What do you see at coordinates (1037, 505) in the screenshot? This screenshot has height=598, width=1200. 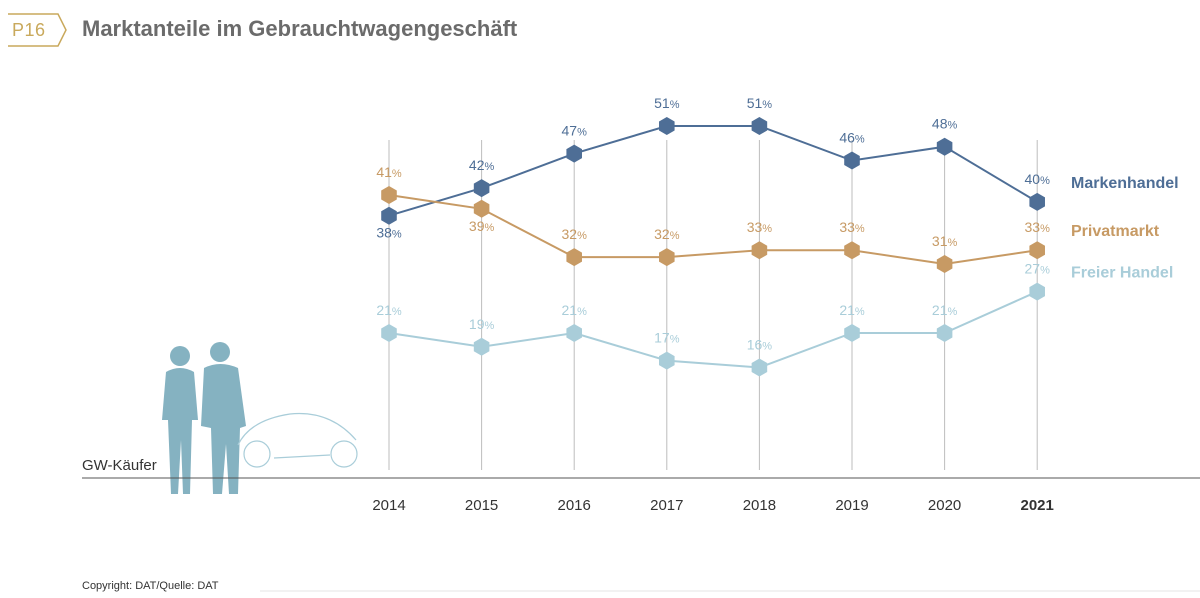 I see `x-tick-2021: 2021` at bounding box center [1037, 505].